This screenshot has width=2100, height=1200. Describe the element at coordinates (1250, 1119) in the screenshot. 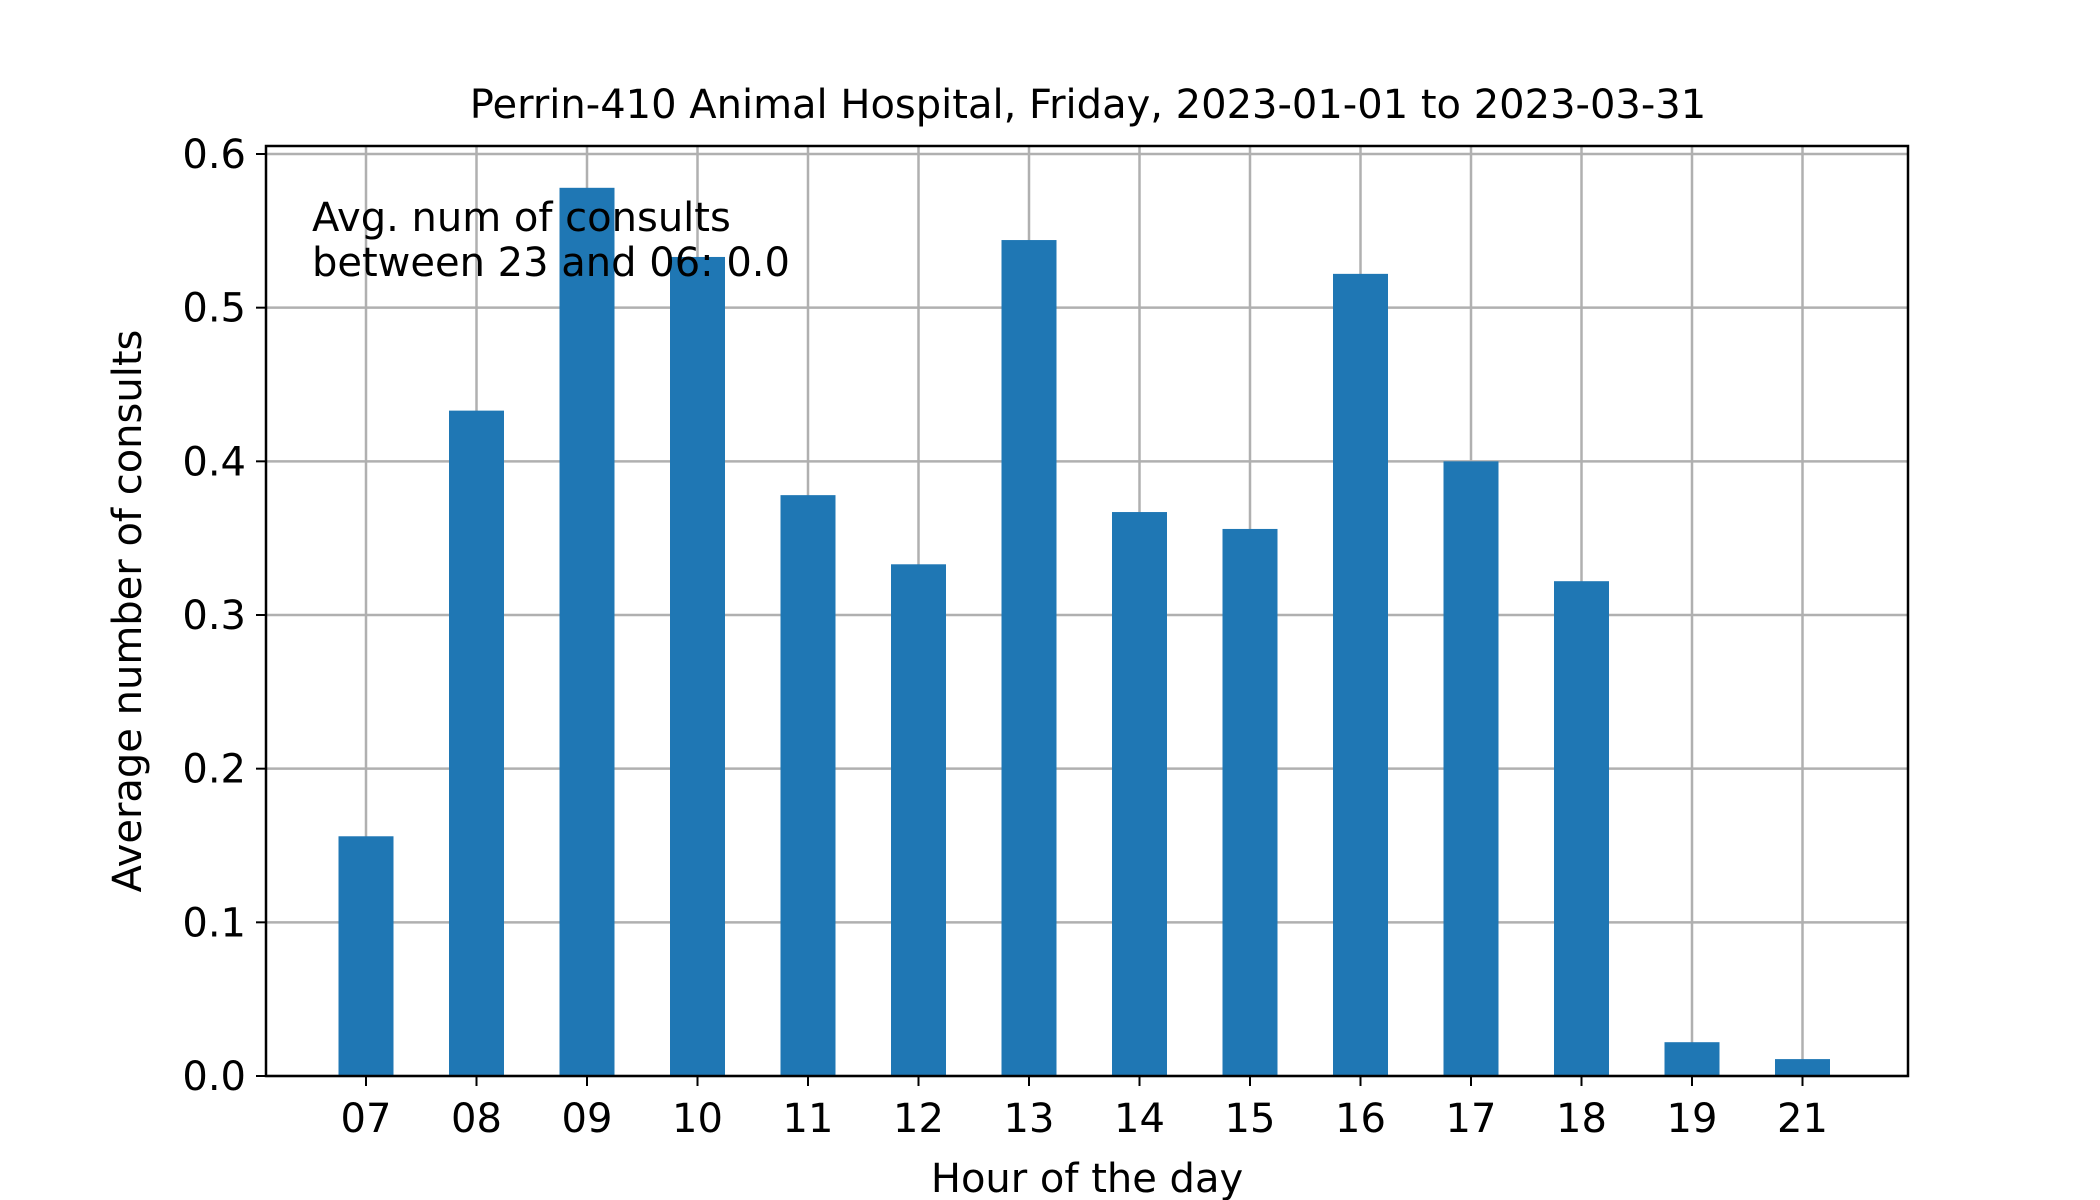

I see `x-tick-label: 15` at that location.